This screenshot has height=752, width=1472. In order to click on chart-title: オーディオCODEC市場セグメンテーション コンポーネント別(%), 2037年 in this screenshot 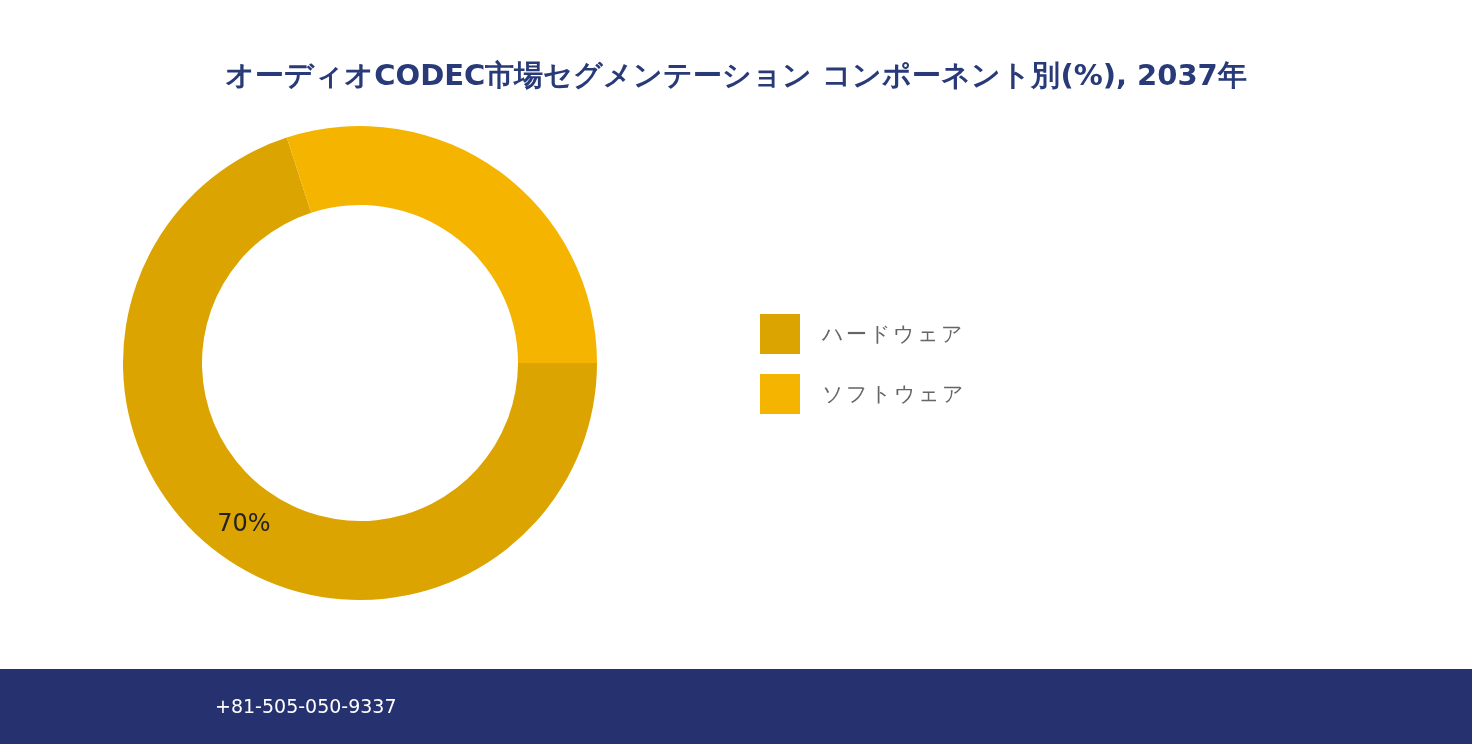, I will do `click(736, 75)`.